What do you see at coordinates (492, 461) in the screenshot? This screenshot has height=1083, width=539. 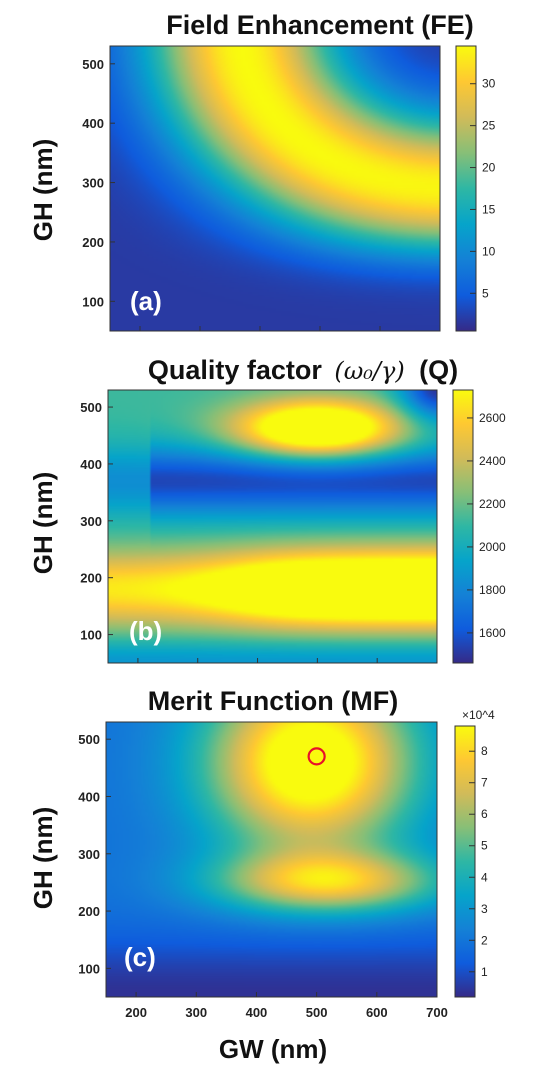 I see `colorbar-tick-label: 2400` at bounding box center [492, 461].